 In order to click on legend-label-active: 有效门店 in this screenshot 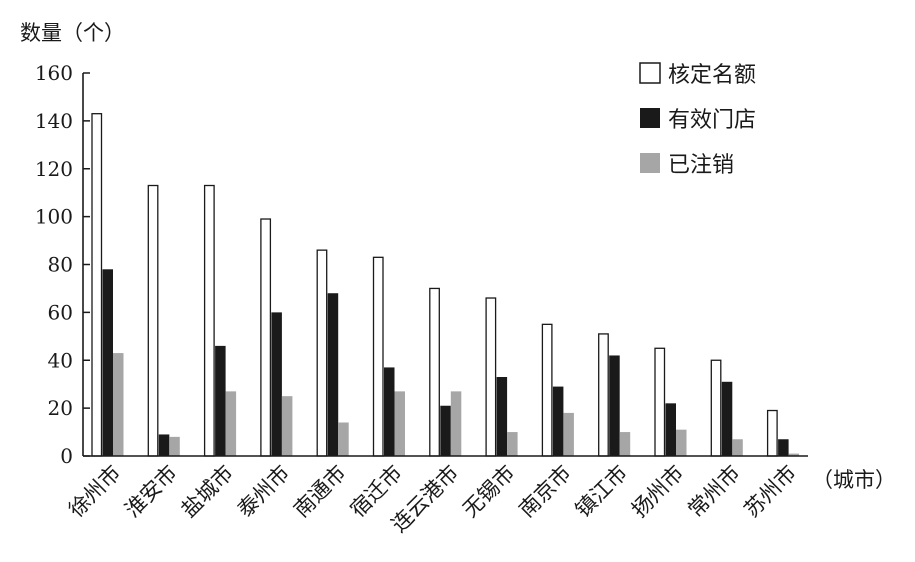, I will do `click(712, 120)`.